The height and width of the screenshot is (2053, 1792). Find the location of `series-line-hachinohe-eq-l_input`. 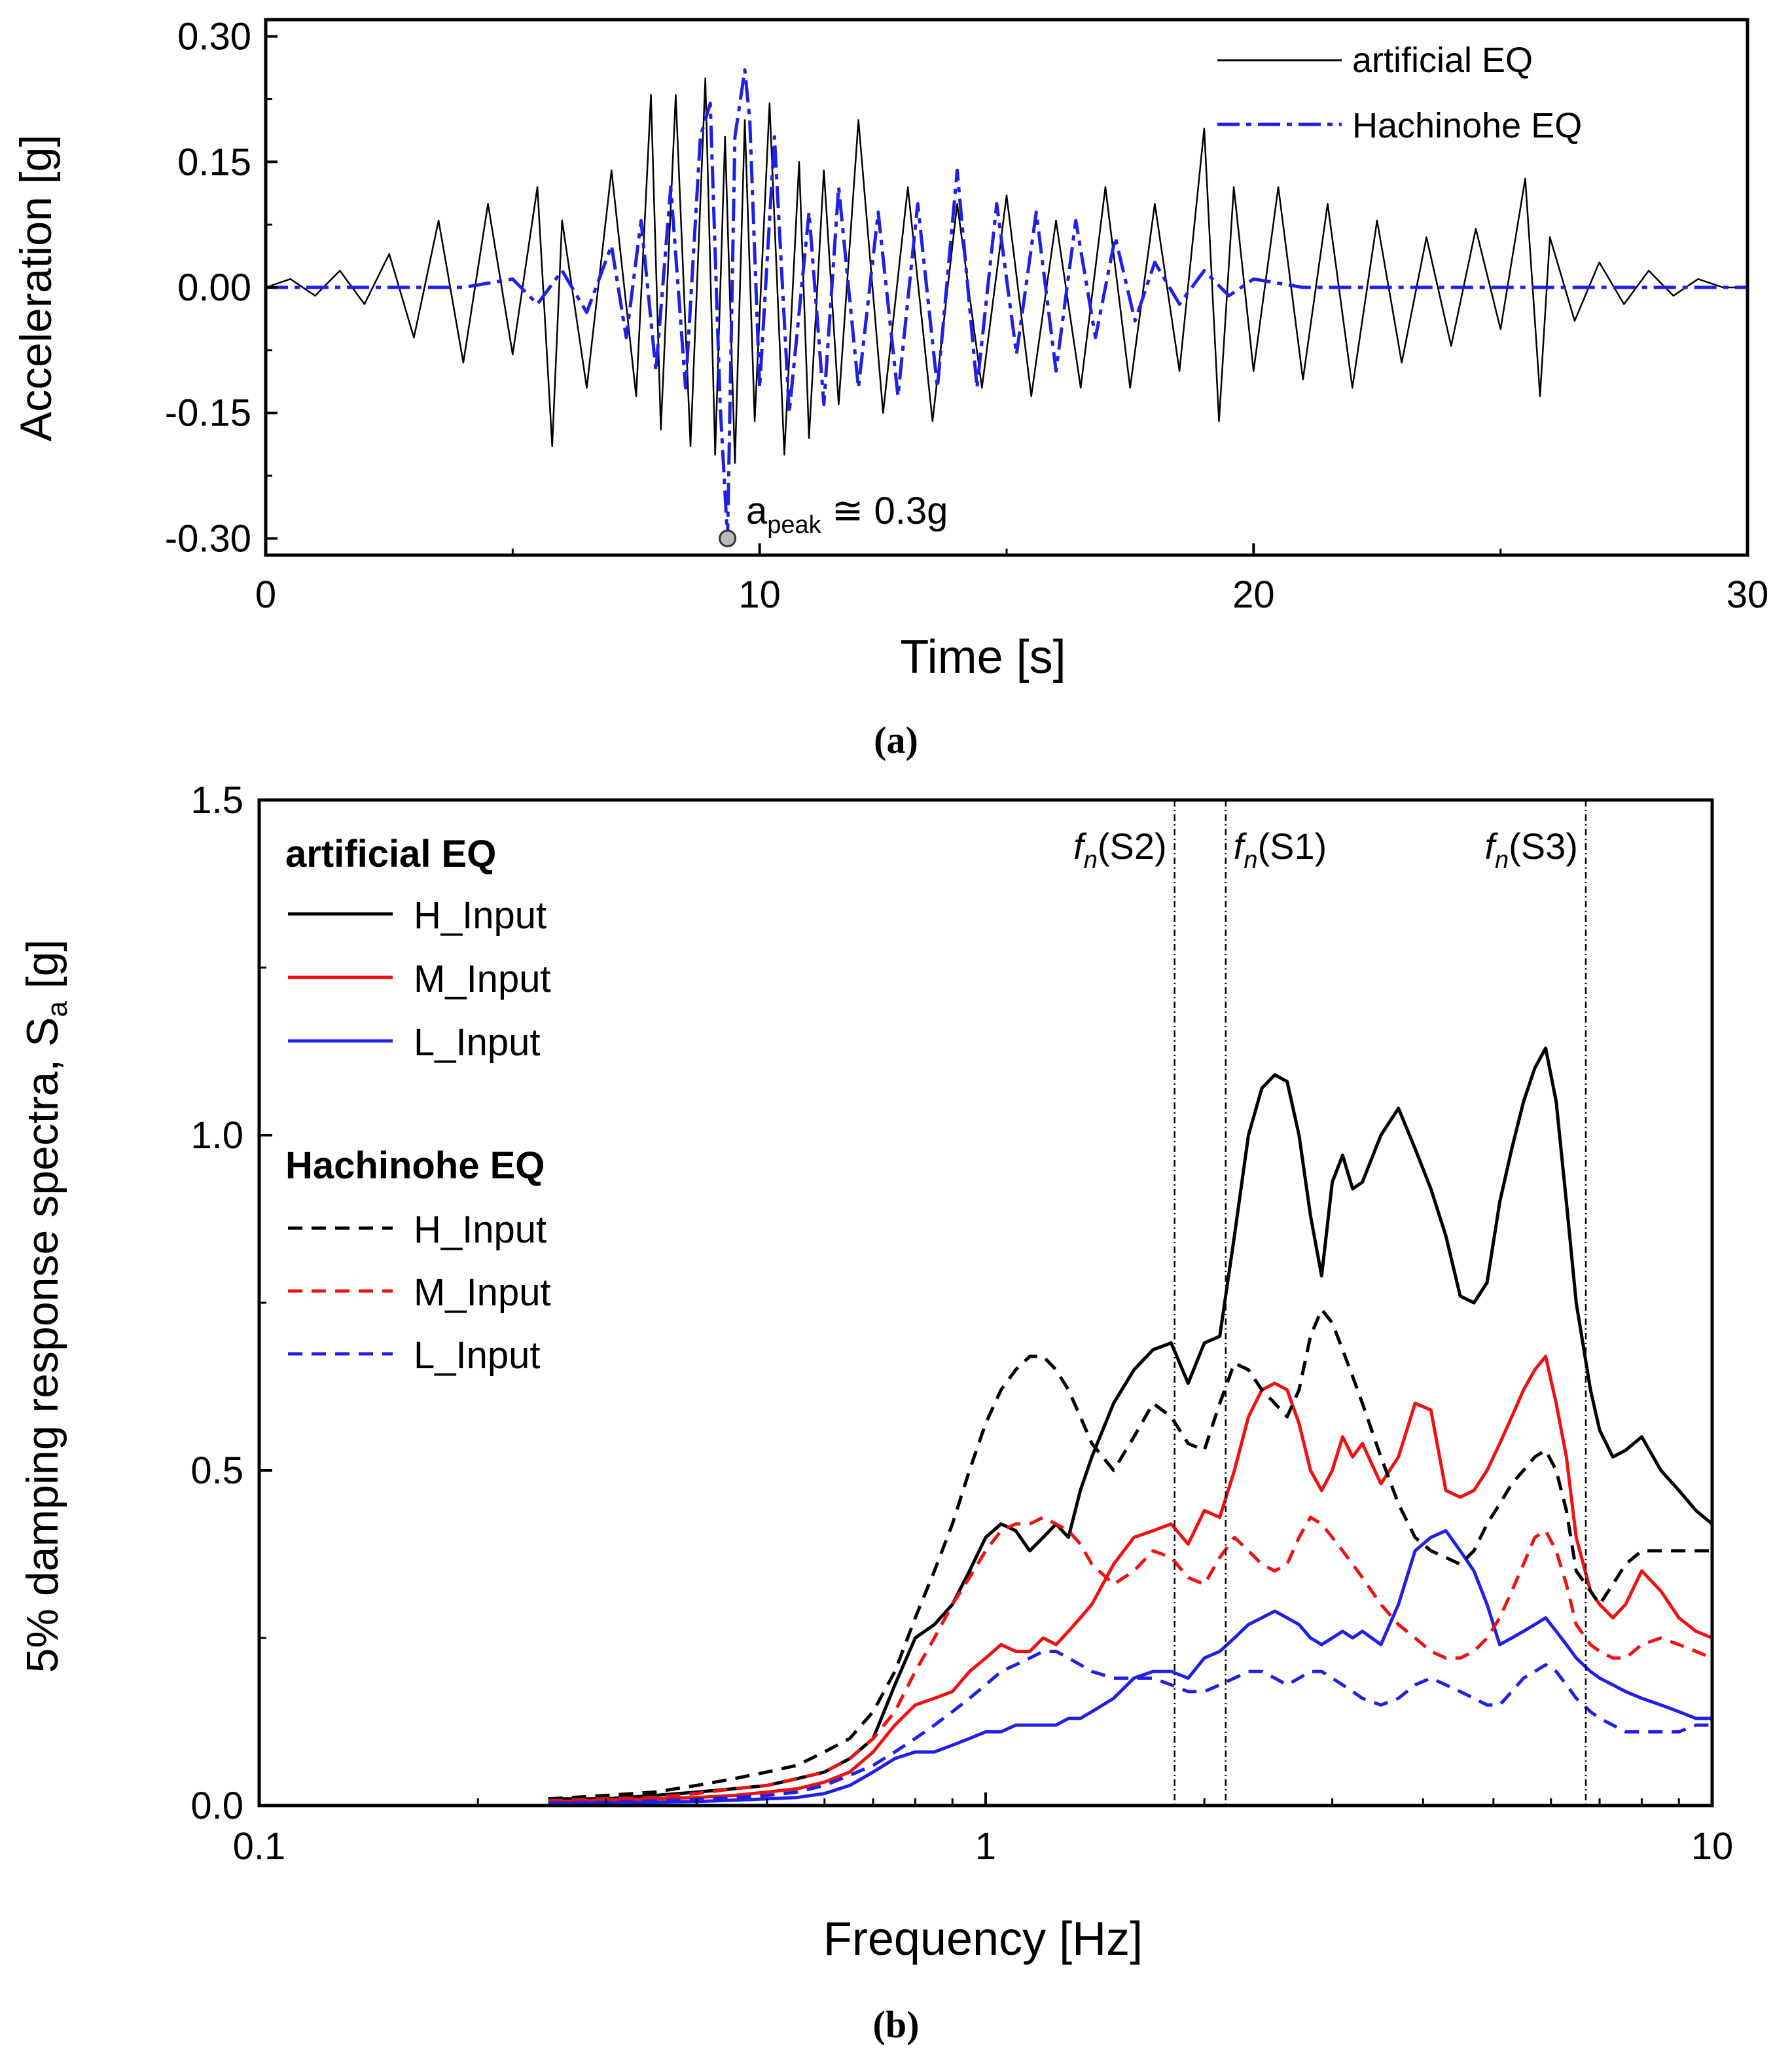

series-line-hachinohe-eq-l_input is located at coordinates (1130, 1727).